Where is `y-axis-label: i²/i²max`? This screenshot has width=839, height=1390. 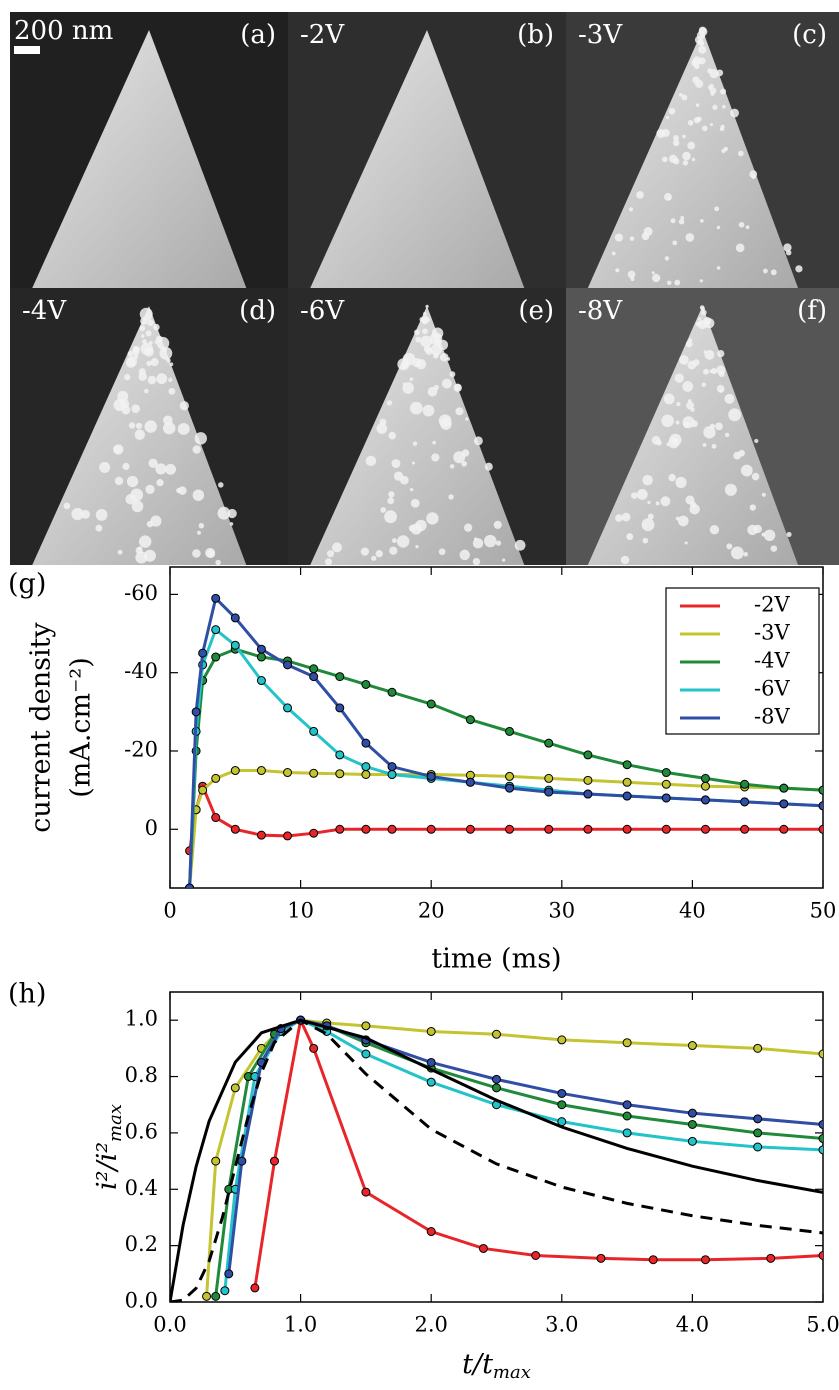
y-axis-label: i²/i²max is located at coordinates (109, 1147).